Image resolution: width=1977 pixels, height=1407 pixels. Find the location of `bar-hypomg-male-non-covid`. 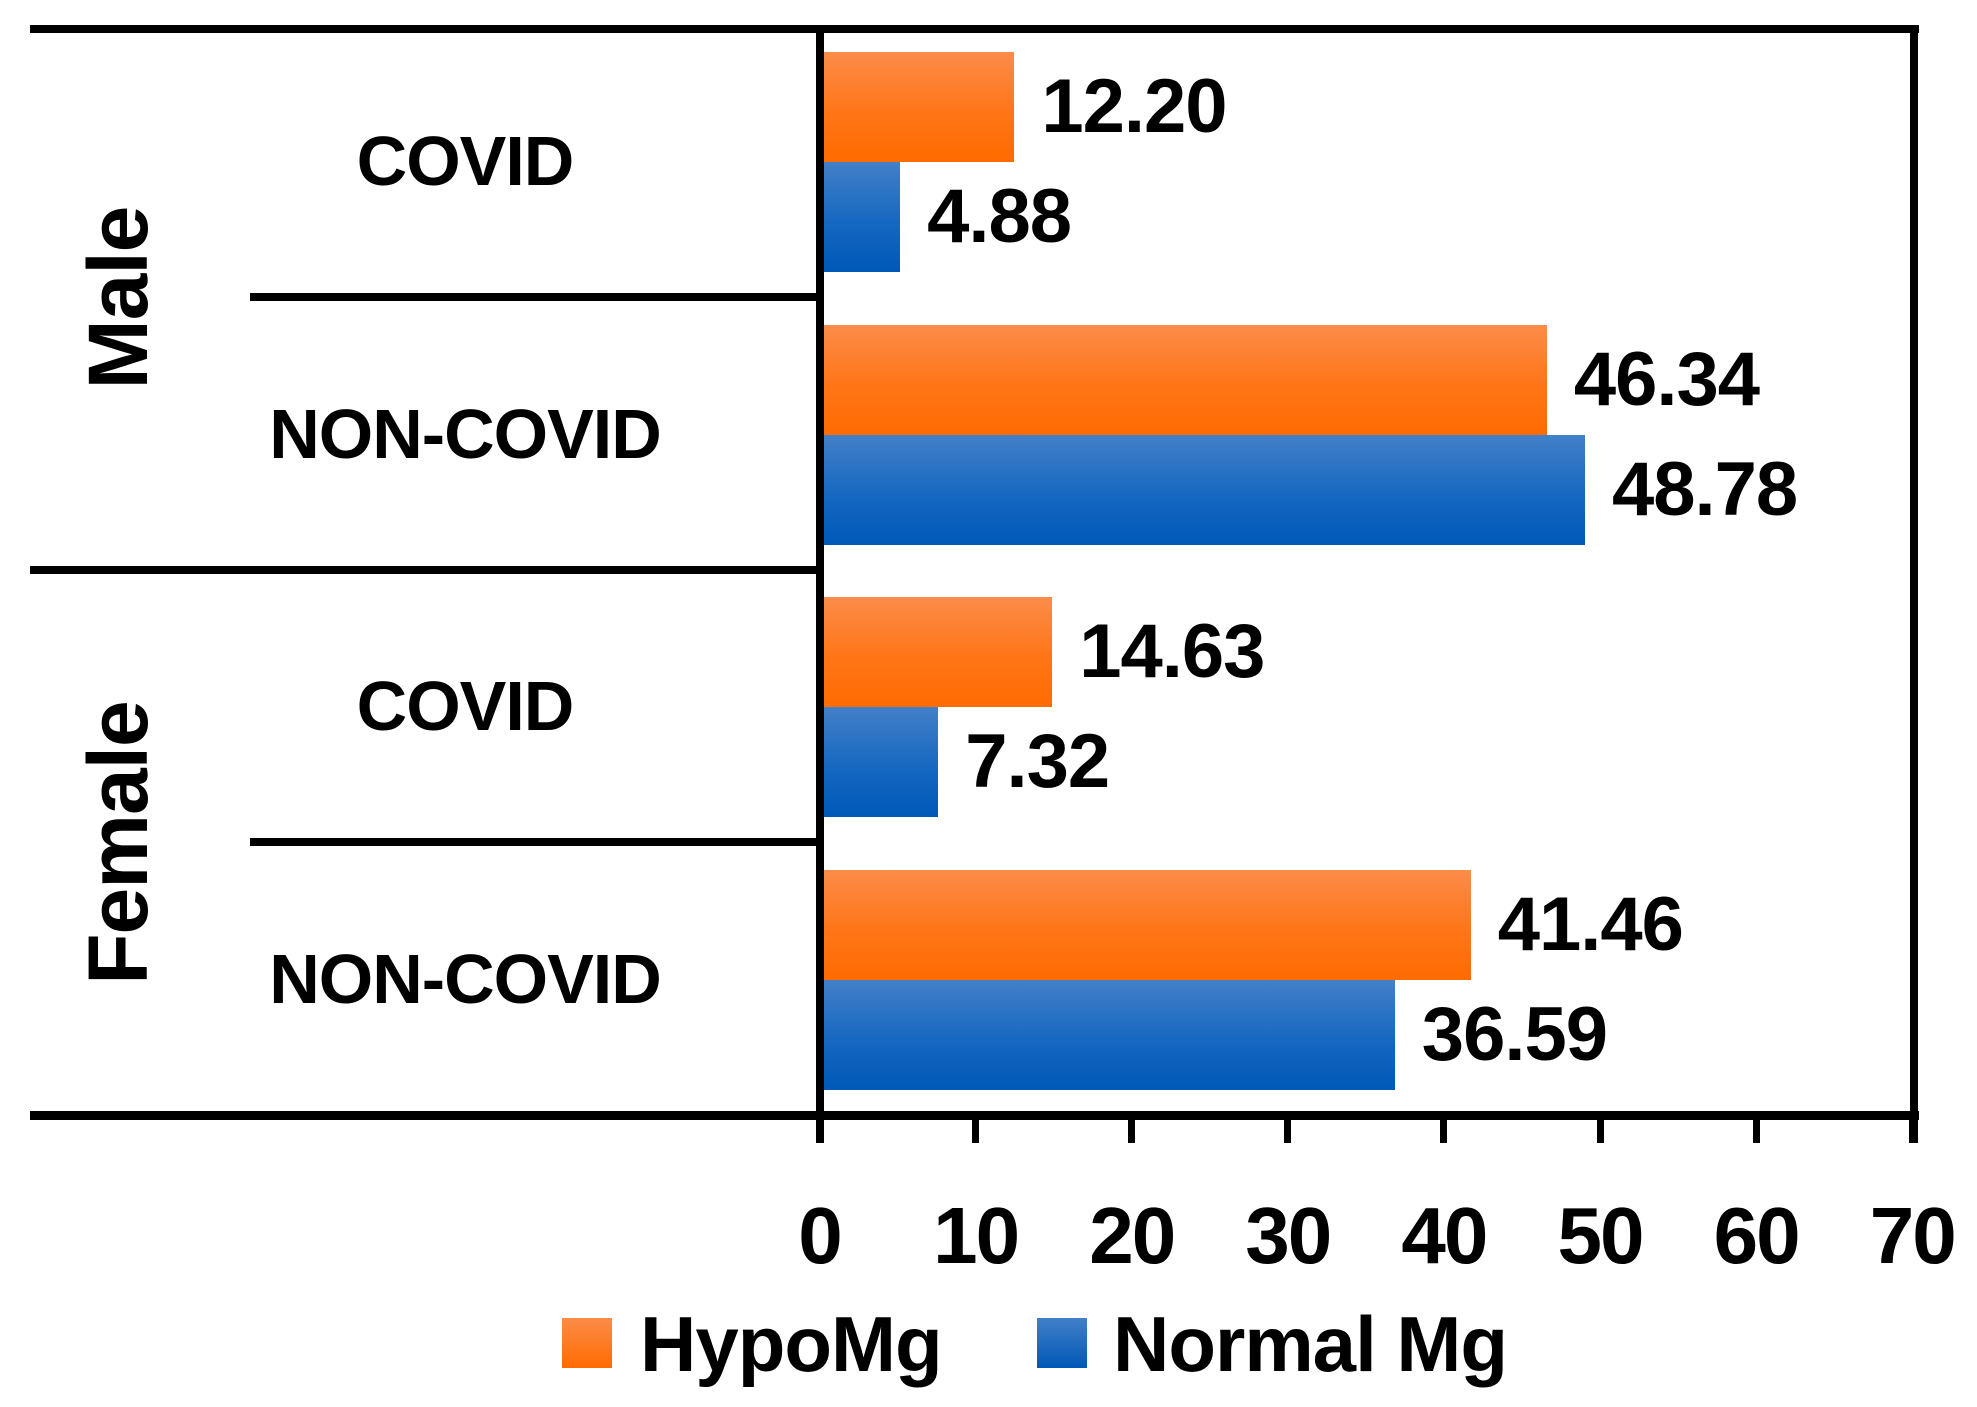

bar-hypomg-male-non-covid is located at coordinates (1185, 379).